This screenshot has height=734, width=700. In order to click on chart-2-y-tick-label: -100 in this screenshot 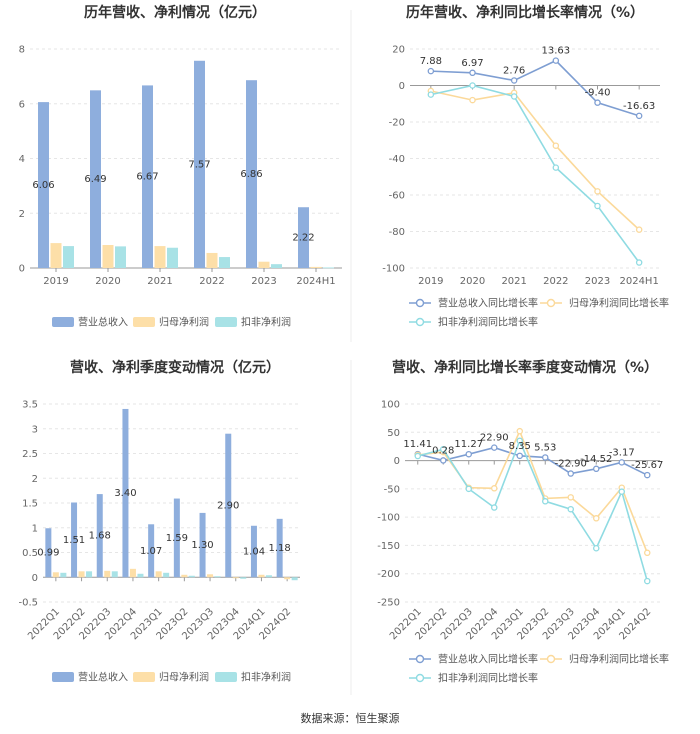, I will do `click(393, 269)`.